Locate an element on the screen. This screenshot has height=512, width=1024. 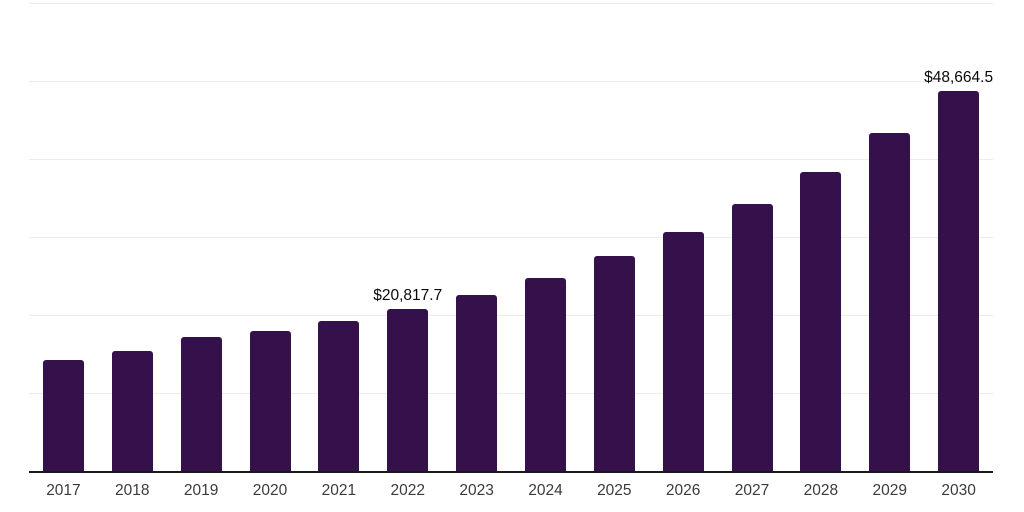
bar-2019 is located at coordinates (201, 403).